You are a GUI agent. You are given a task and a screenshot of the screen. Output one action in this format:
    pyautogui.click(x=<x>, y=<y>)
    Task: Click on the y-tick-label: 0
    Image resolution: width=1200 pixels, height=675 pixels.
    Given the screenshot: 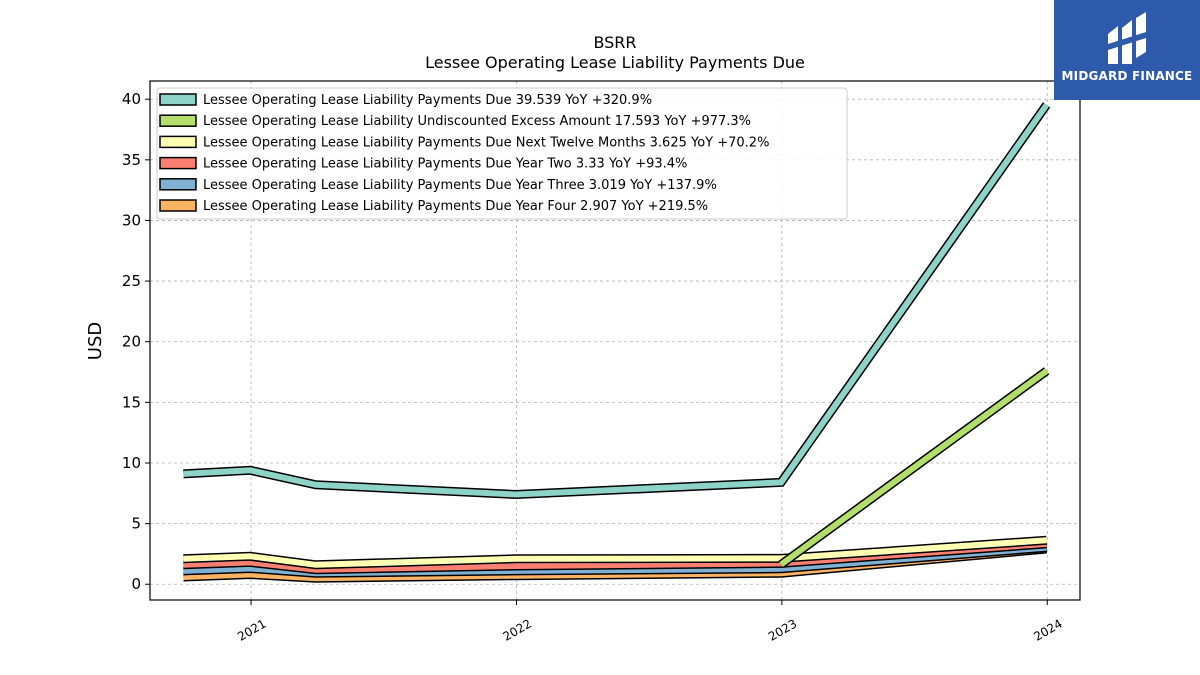 What is the action you would take?
    pyautogui.click(x=136, y=584)
    